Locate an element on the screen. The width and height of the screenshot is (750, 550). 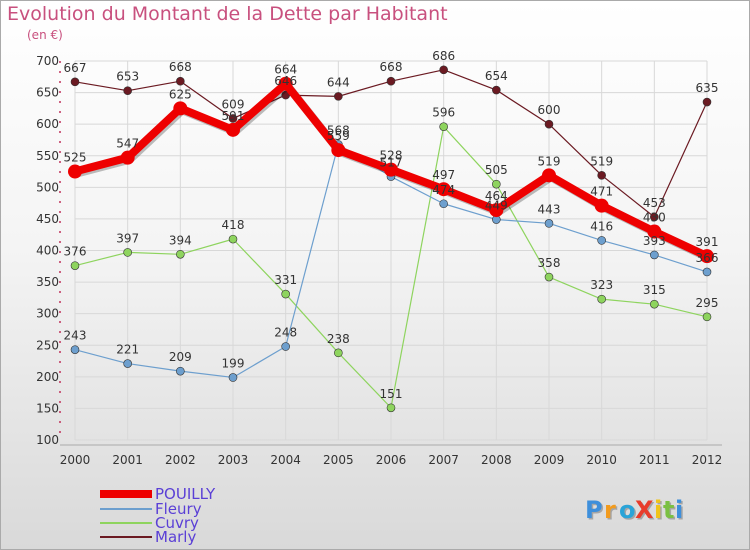
point-pouilly-2003 is located at coordinates (233, 129).